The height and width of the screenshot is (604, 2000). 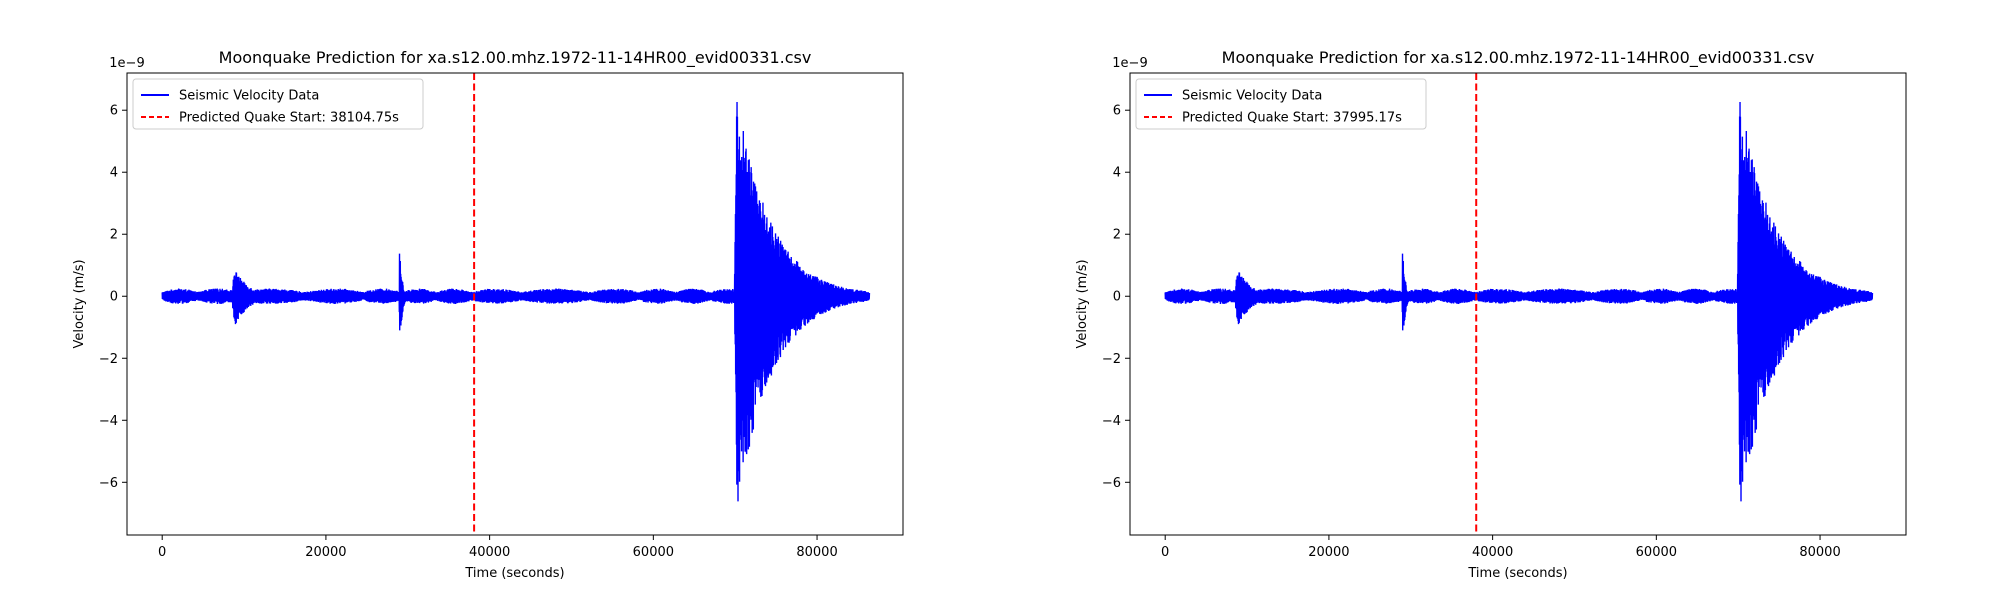 What do you see at coordinates (289, 118) in the screenshot?
I see `legend-entry: Predicted Quake Start: 38104.75s` at bounding box center [289, 118].